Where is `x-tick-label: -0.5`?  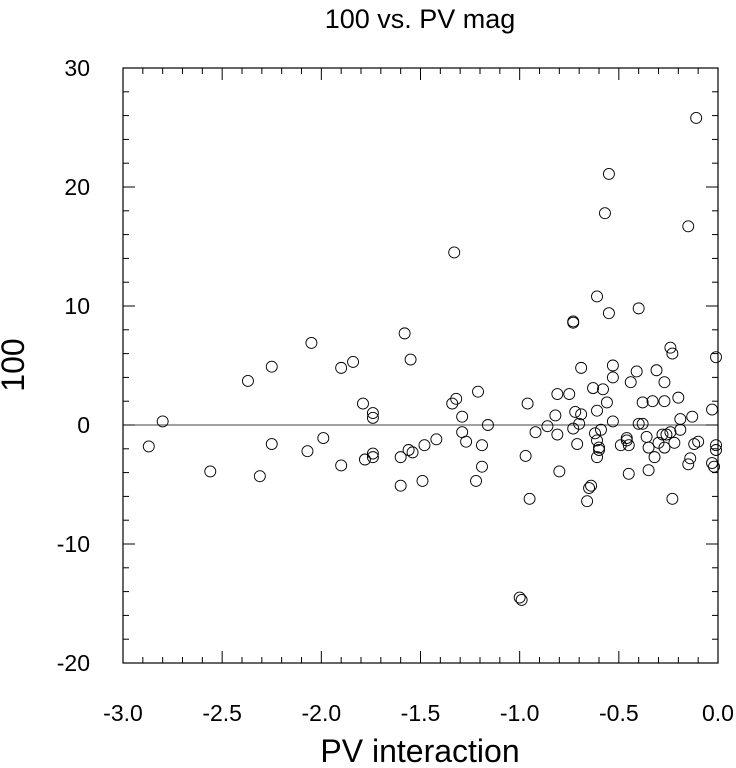
x-tick-label: -0.5 is located at coordinates (619, 713).